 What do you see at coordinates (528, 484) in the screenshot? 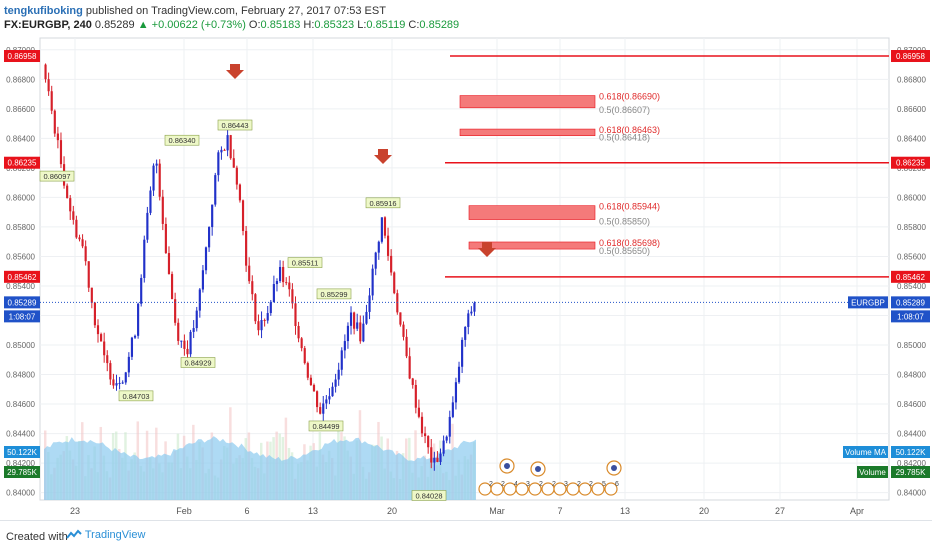
I see `event-marker-count: 3` at bounding box center [528, 484].